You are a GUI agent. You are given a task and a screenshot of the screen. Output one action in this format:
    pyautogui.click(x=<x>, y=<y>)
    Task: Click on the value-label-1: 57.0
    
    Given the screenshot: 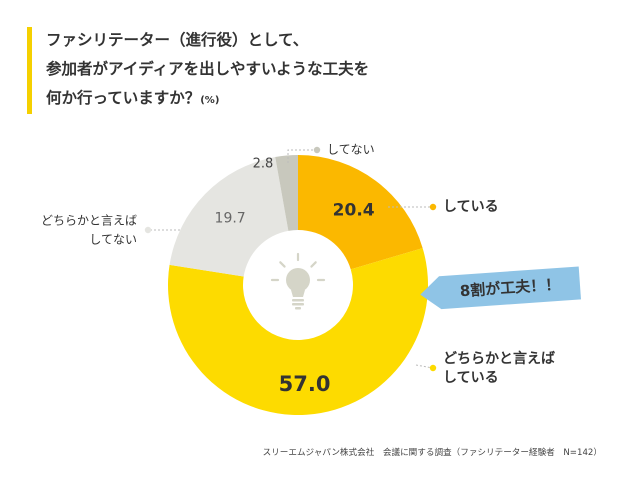 What is the action you would take?
    pyautogui.click(x=305, y=384)
    